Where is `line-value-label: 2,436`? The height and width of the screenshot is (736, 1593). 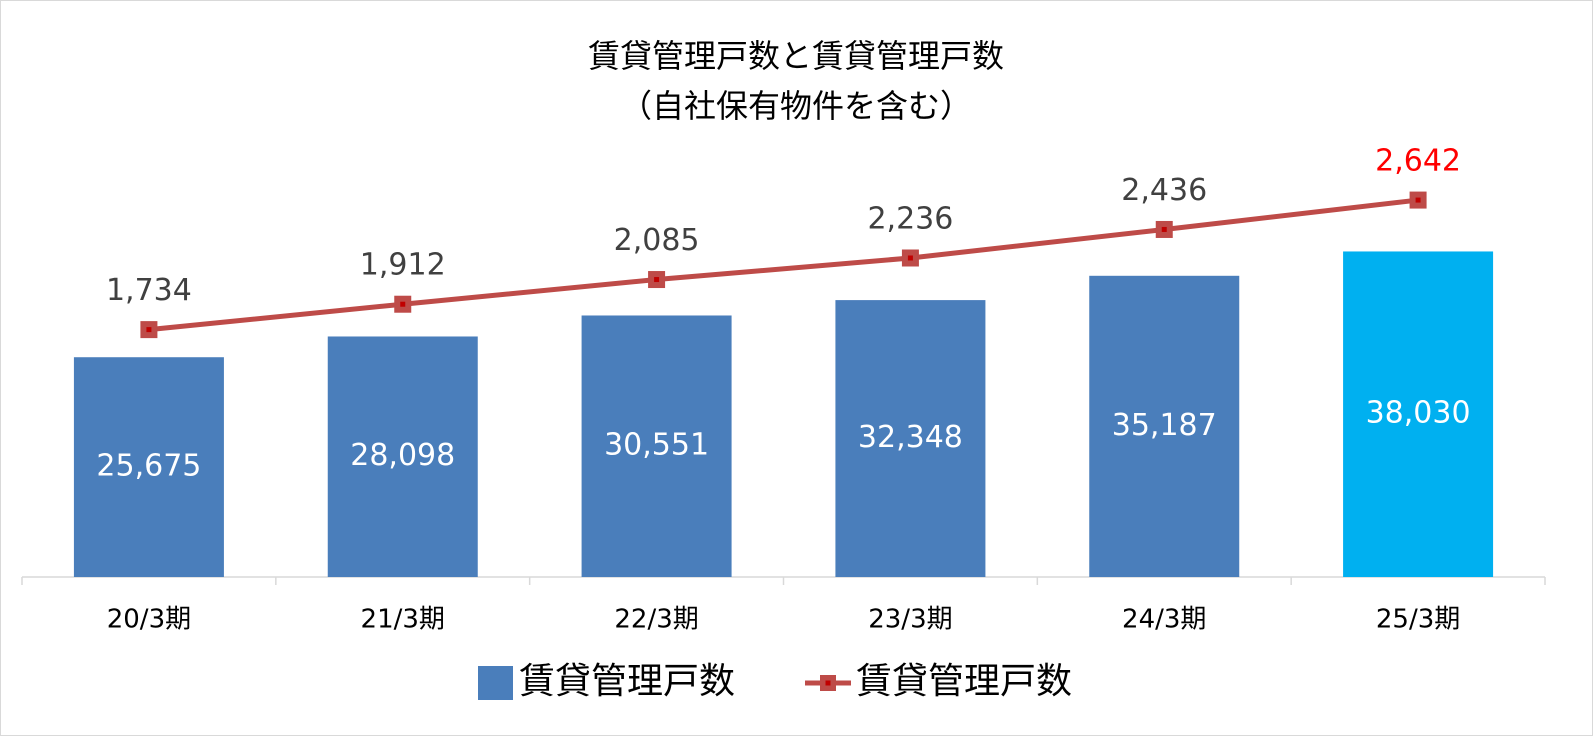
line-value-label: 2,436 is located at coordinates (1164, 190).